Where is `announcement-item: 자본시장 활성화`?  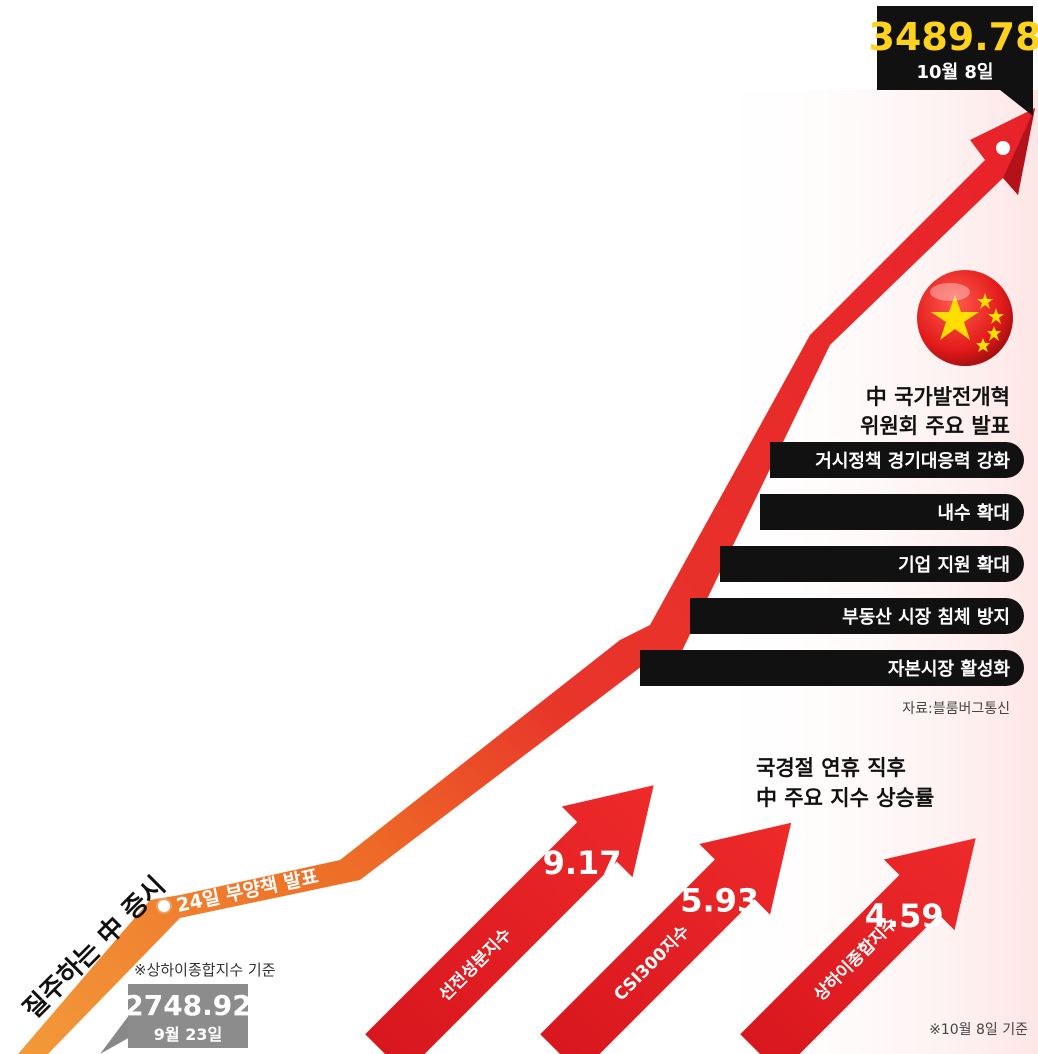 announcement-item: 자본시장 활성화 is located at coordinates (832, 668).